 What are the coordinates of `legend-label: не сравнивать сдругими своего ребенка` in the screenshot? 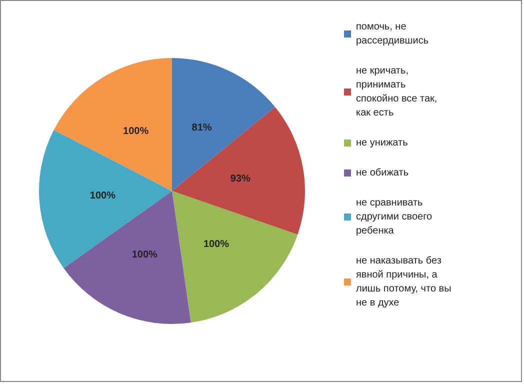 It's located at (395, 217).